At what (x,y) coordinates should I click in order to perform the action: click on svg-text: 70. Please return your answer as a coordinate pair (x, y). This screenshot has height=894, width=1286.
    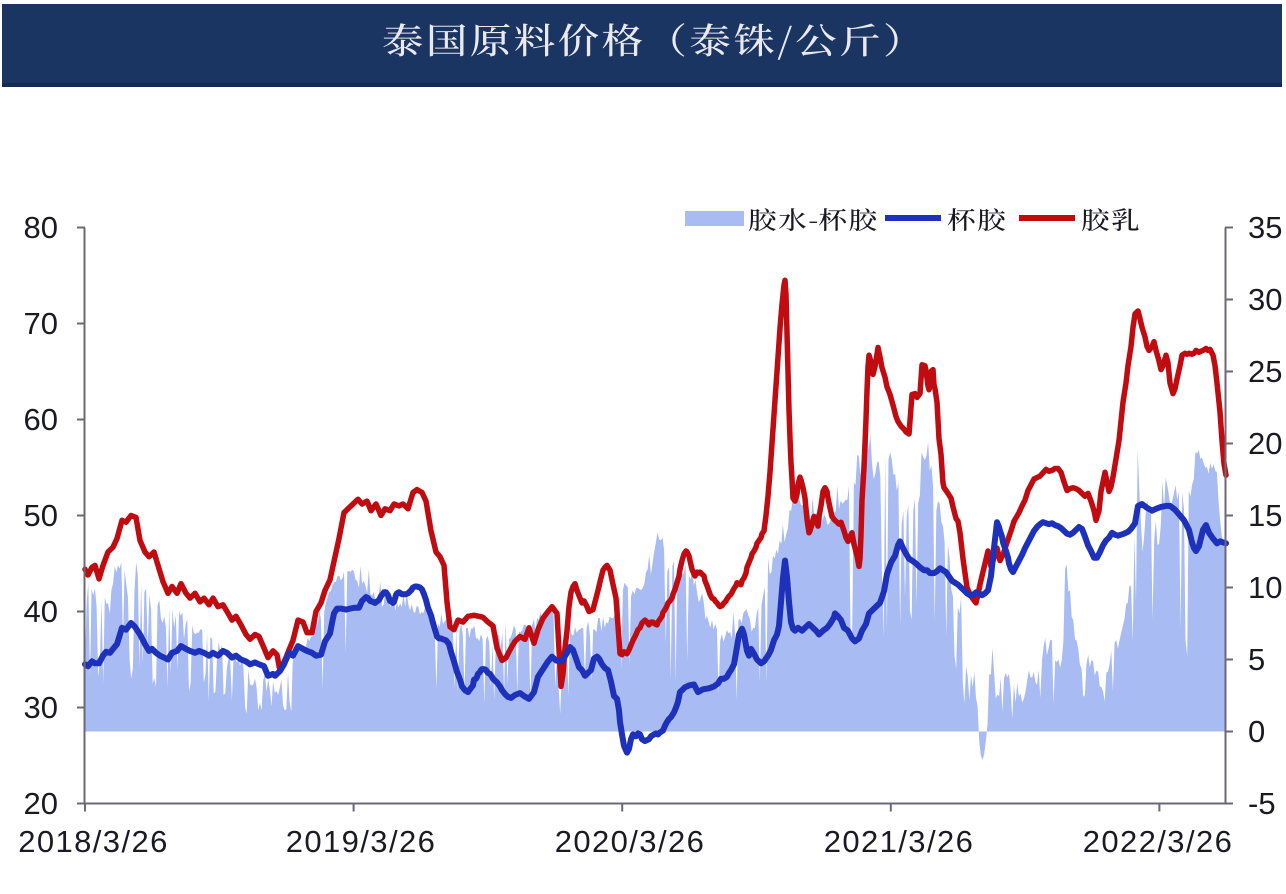
    Looking at the image, I should click on (41, 323).